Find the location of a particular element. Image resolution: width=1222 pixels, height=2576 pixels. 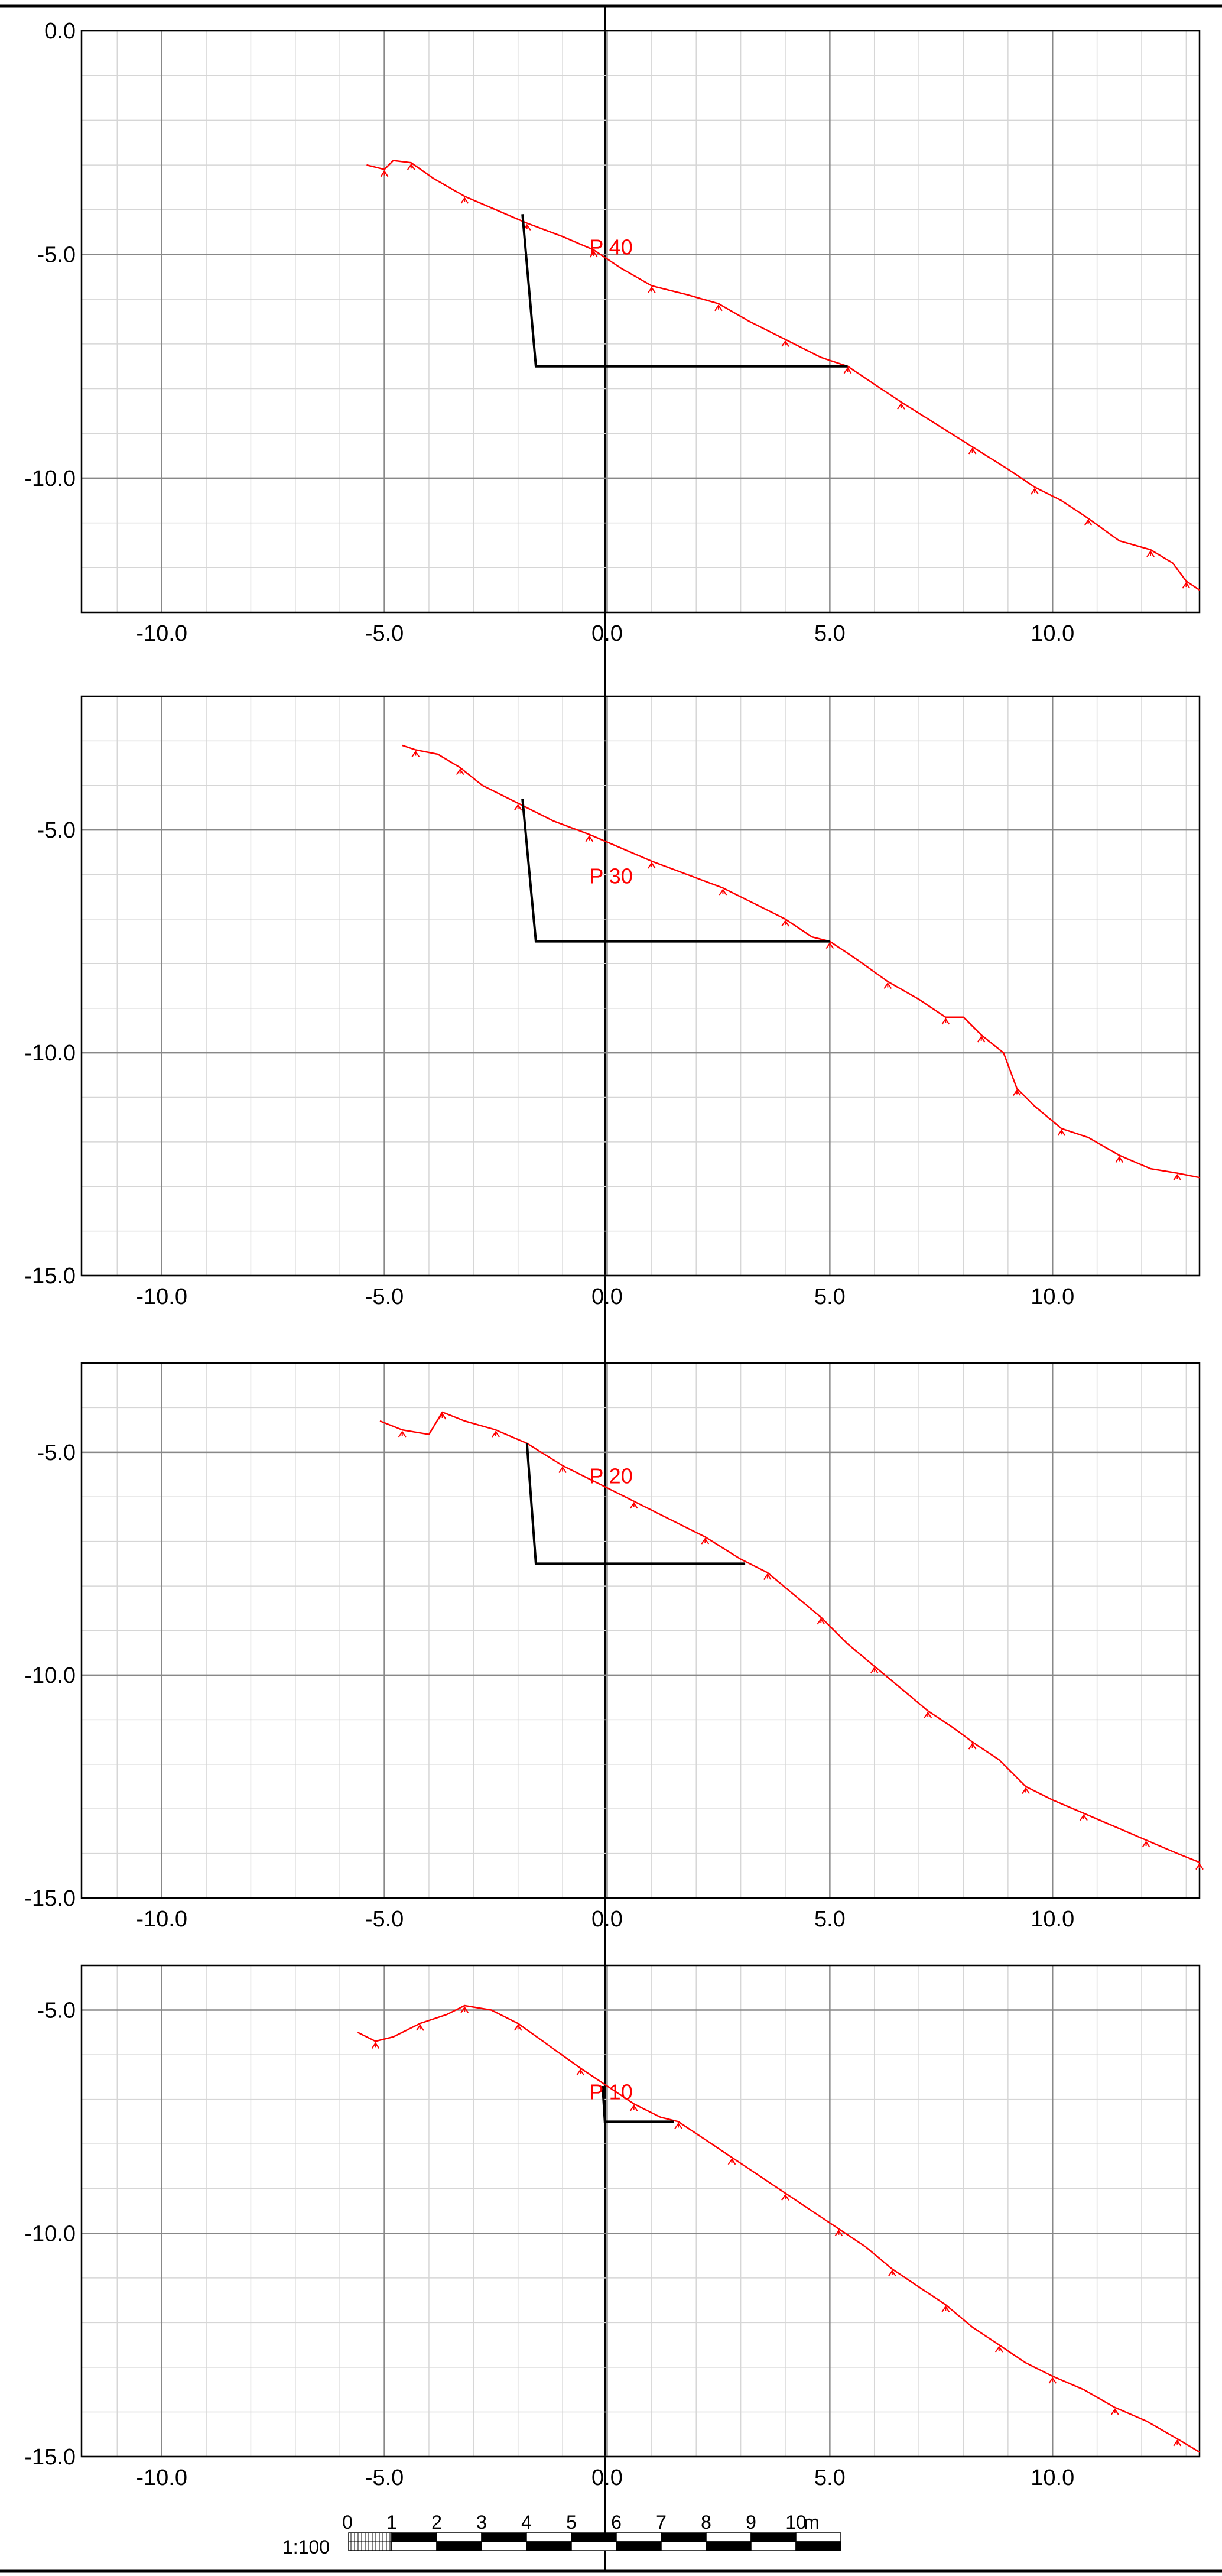

scale-tick-label: 0 is located at coordinates (347, 2522).